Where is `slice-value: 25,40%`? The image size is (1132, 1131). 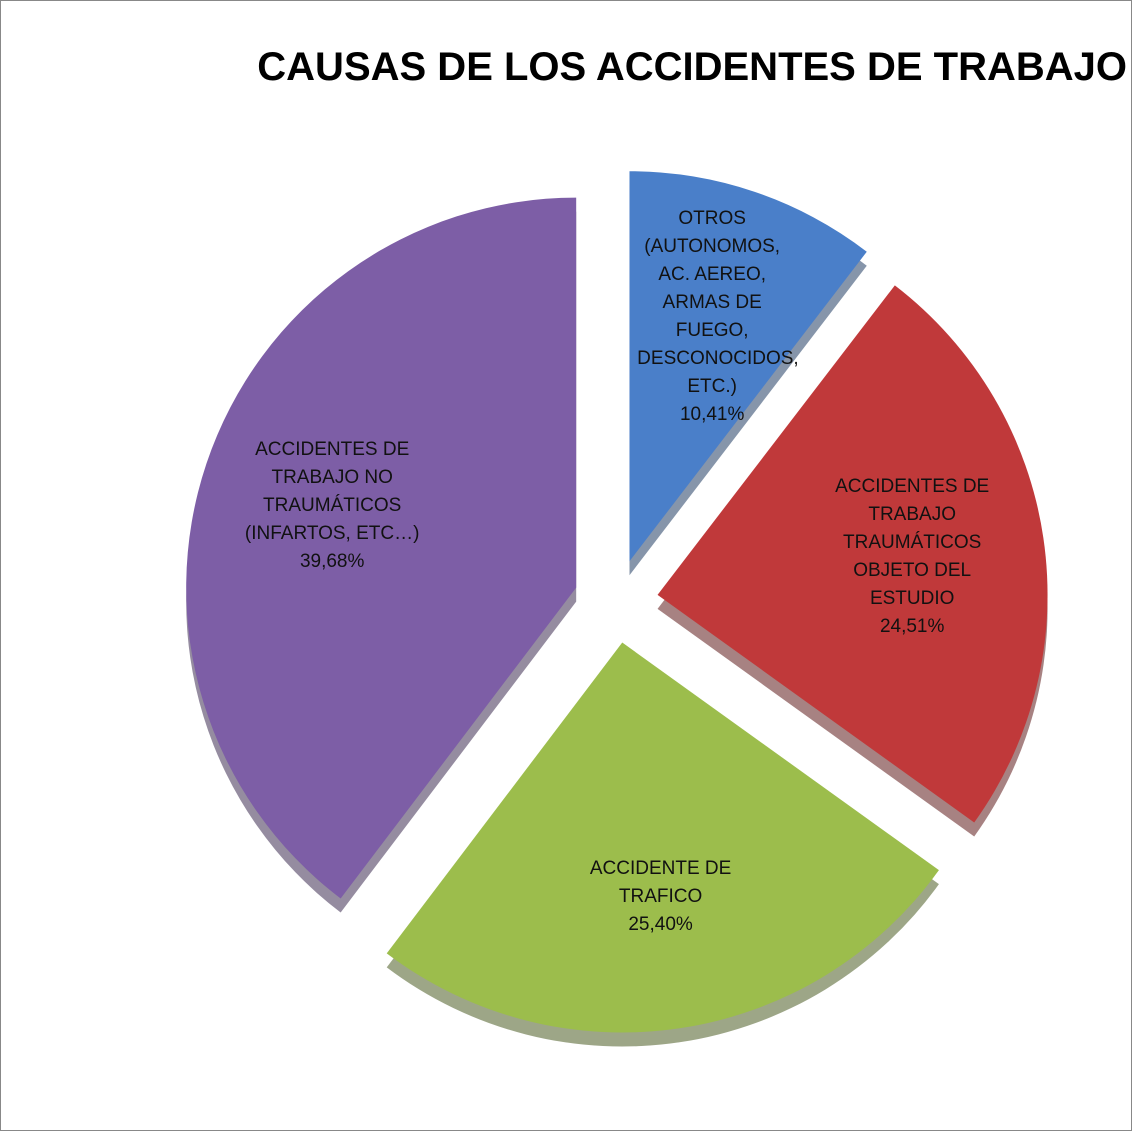 slice-value: 25,40% is located at coordinates (660, 925).